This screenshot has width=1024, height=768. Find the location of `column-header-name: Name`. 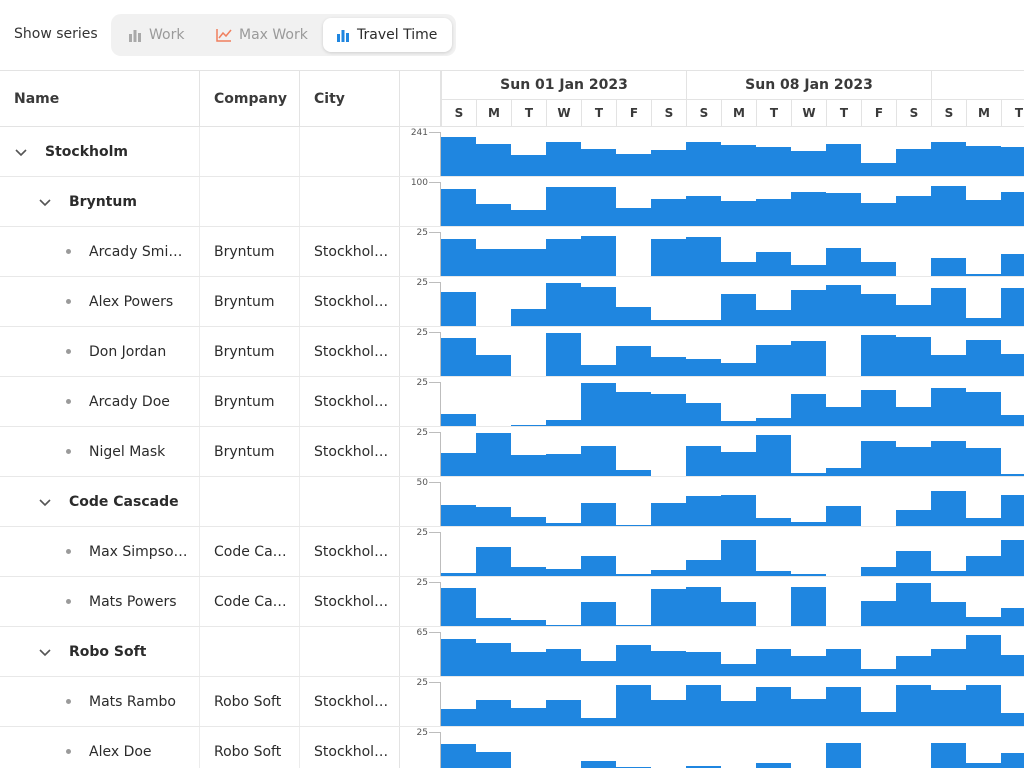

column-header-name: Name is located at coordinates (100, 98).